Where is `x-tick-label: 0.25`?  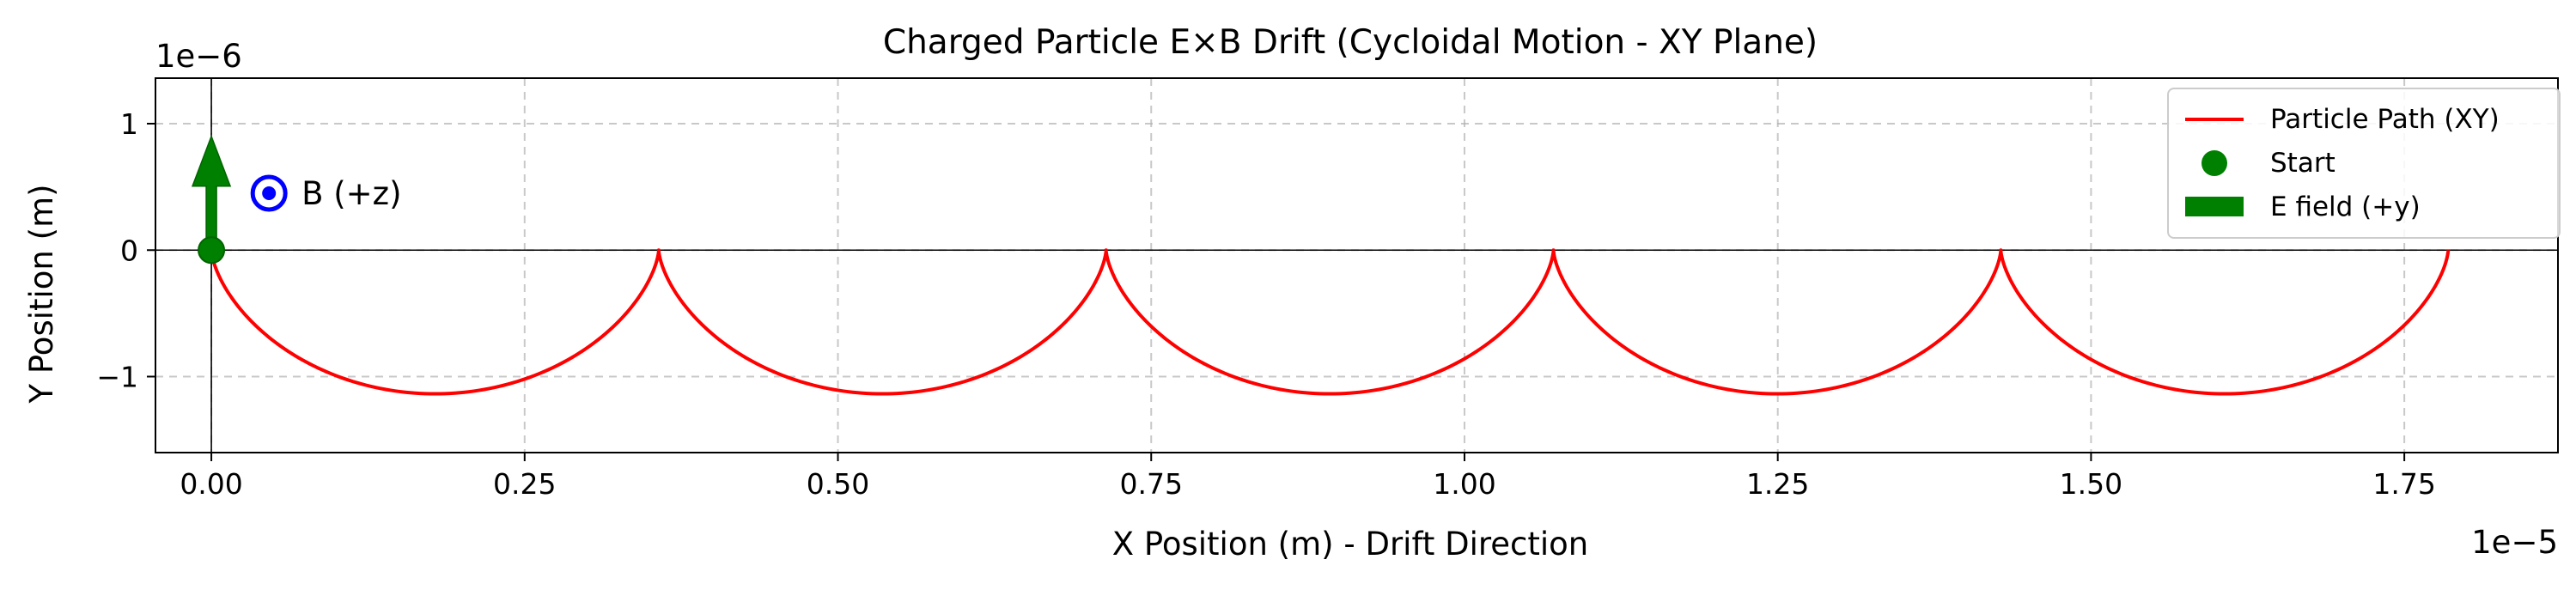
x-tick-label: 0.25 is located at coordinates (524, 484).